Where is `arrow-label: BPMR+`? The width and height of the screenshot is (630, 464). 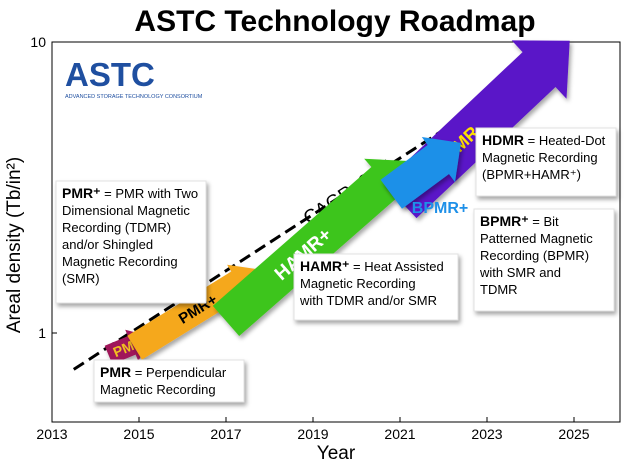 arrow-label: BPMR+ is located at coordinates (440, 208).